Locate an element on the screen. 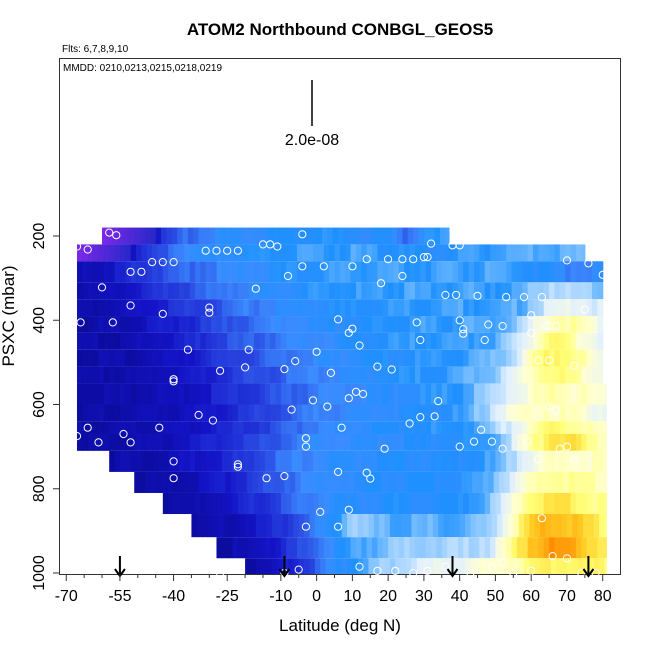 The height and width of the screenshot is (650, 650). x-tick-label: -55 is located at coordinates (119, 596).